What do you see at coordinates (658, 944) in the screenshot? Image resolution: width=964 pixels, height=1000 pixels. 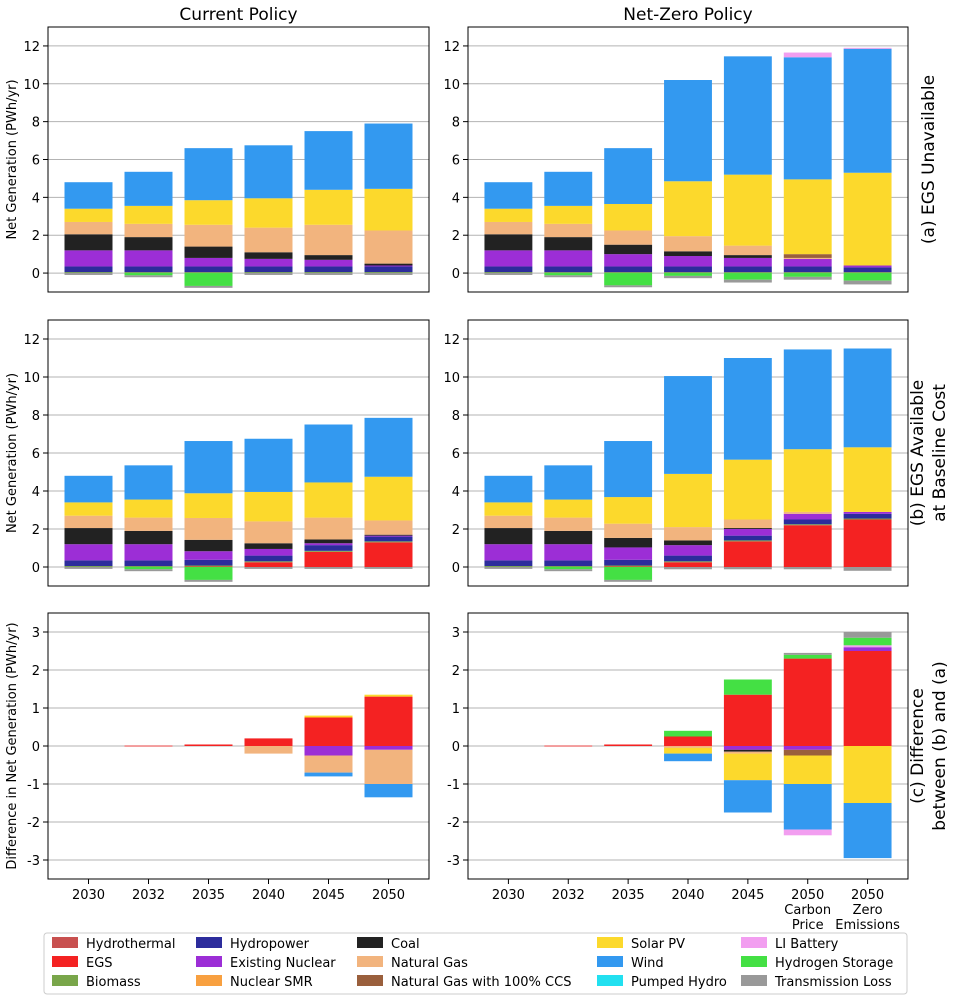 I see `legend-label: Solar PV` at bounding box center [658, 944].